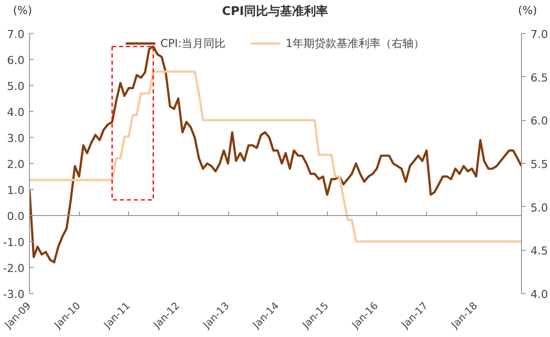 The width and height of the screenshot is (550, 337). What do you see at coordinates (539, 77) in the screenshot?
I see `y2-tick-label: 6.5` at bounding box center [539, 77].